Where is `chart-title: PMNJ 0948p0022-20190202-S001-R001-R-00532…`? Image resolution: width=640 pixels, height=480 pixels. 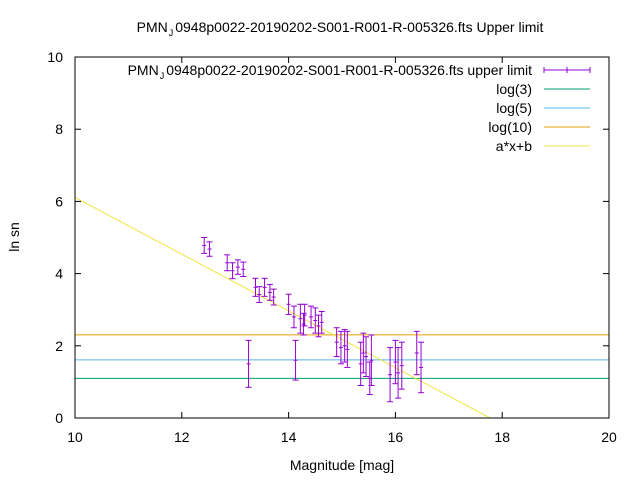 chart-title: PMNJ 0948p0022-20190202-S001-R001-R-00532… is located at coordinates (340, 28).